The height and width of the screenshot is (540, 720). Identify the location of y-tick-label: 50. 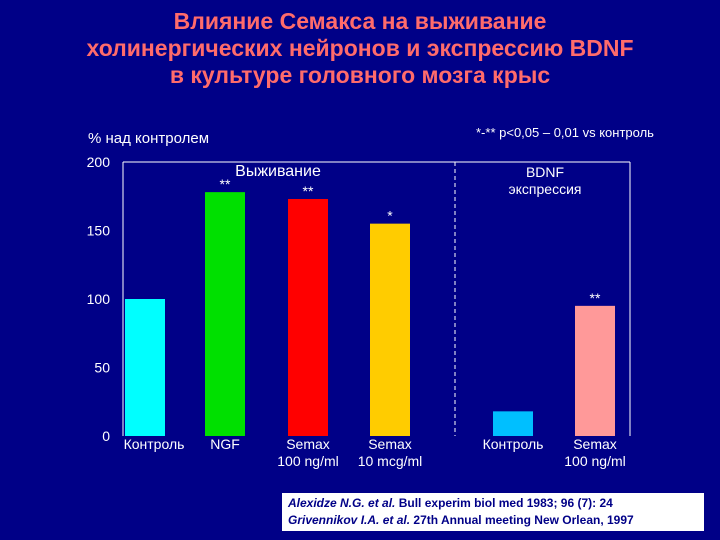
(102, 368).